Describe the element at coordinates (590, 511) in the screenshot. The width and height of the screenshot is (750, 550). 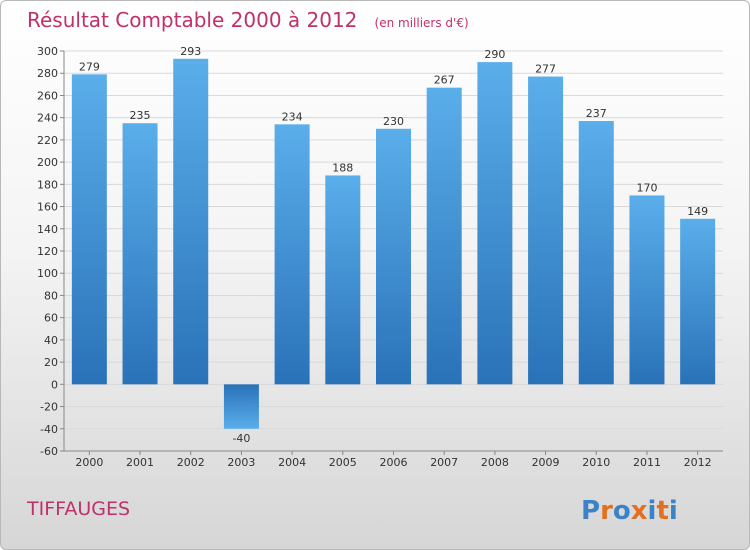
I see `logo-letter: P` at that location.